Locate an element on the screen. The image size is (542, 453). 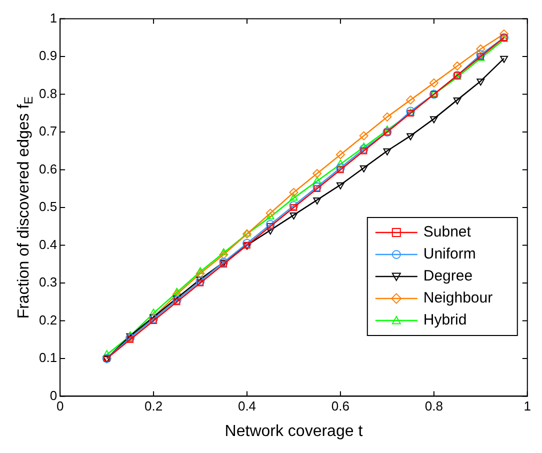
y-tick-label: 0.7 is located at coordinates (48, 131).